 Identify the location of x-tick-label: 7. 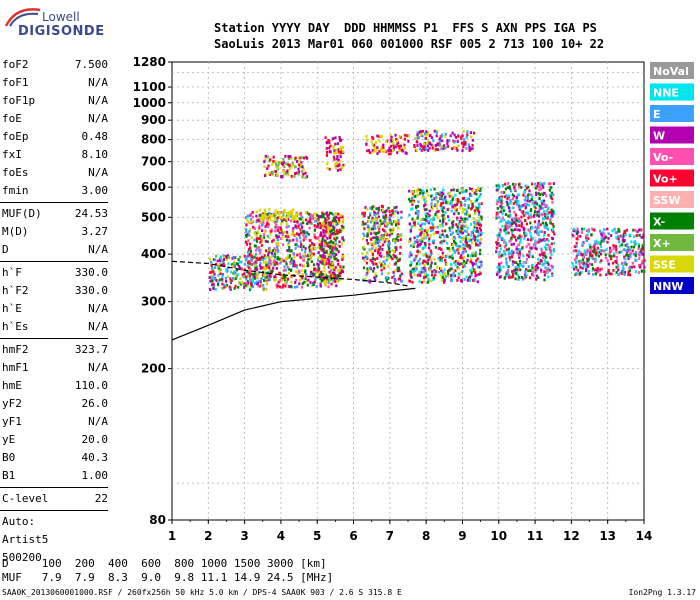
(390, 536).